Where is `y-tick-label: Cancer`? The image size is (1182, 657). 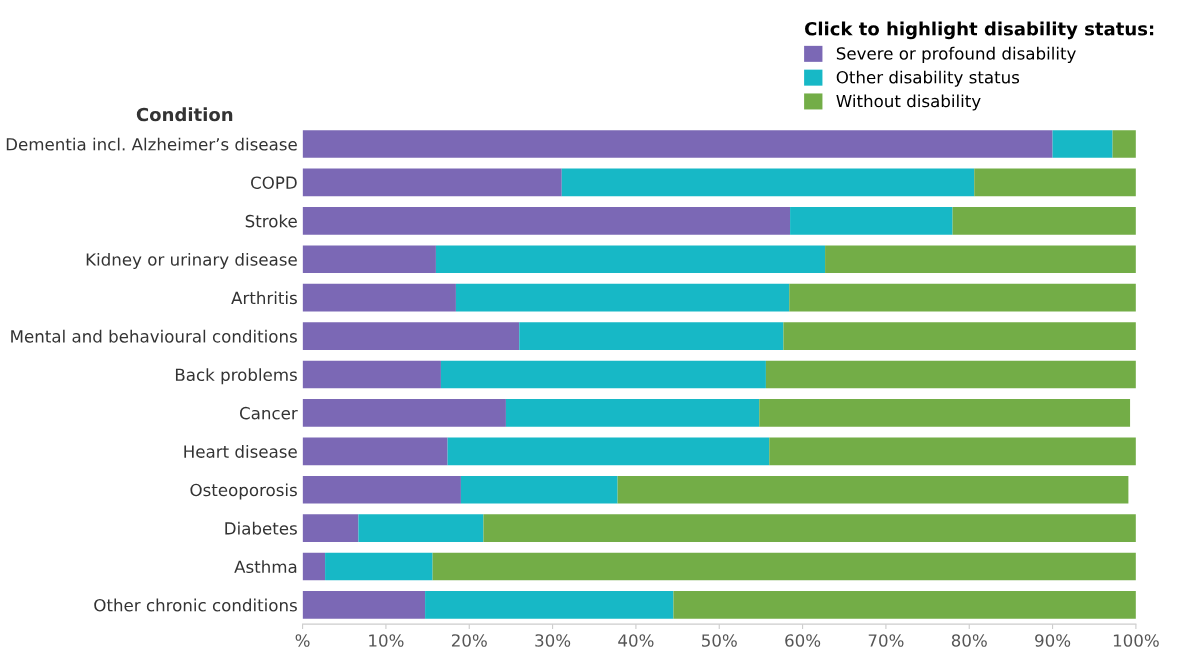
y-tick-label: Cancer is located at coordinates (268, 413).